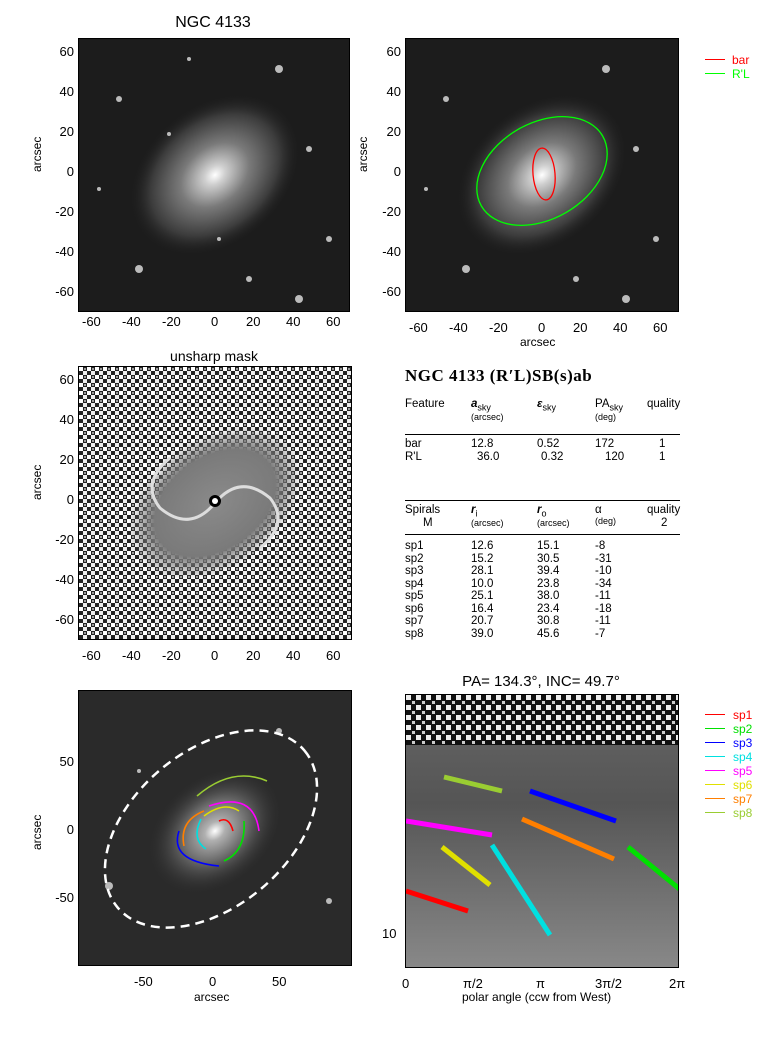 The height and width of the screenshot is (1039, 779). Describe the element at coordinates (414, 571) in the screenshot. I see `cell: sp3` at that location.